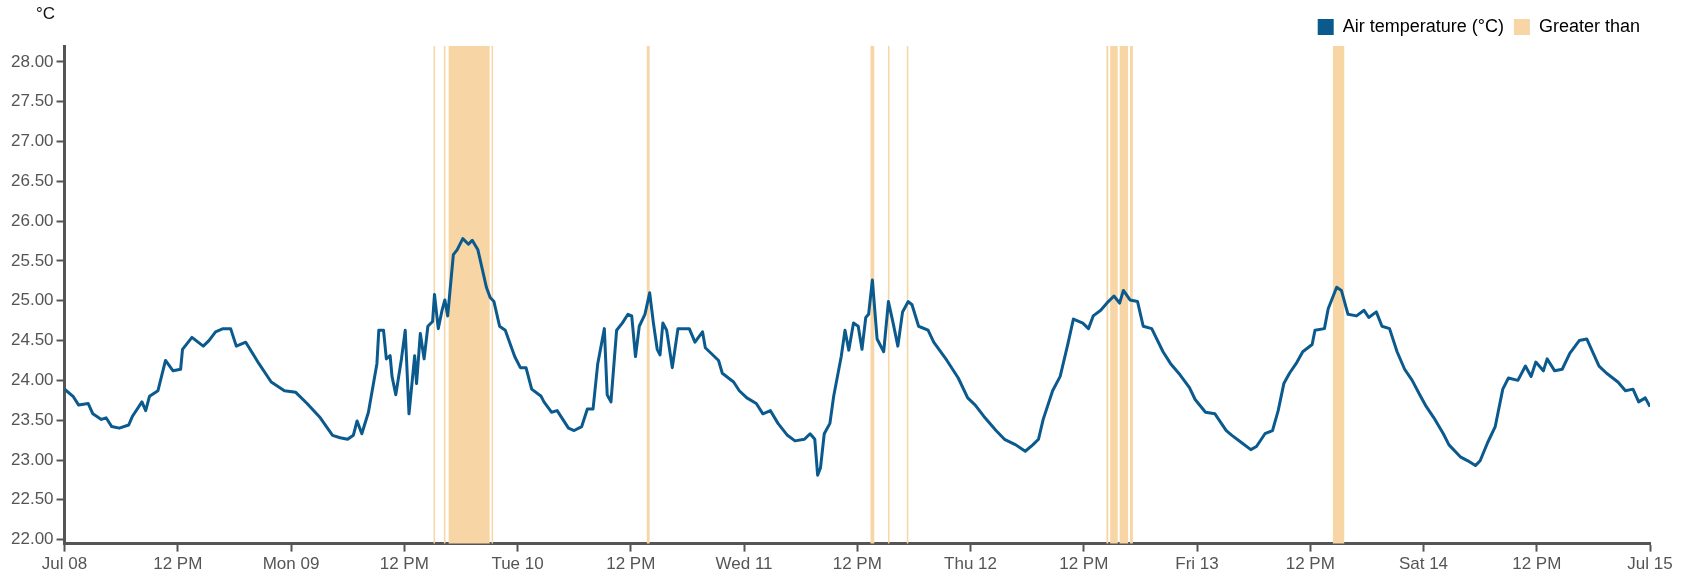 This screenshot has height=586, width=1684. Describe the element at coordinates (291, 564) in the screenshot. I see `x-tick-label: Mon 09` at that location.